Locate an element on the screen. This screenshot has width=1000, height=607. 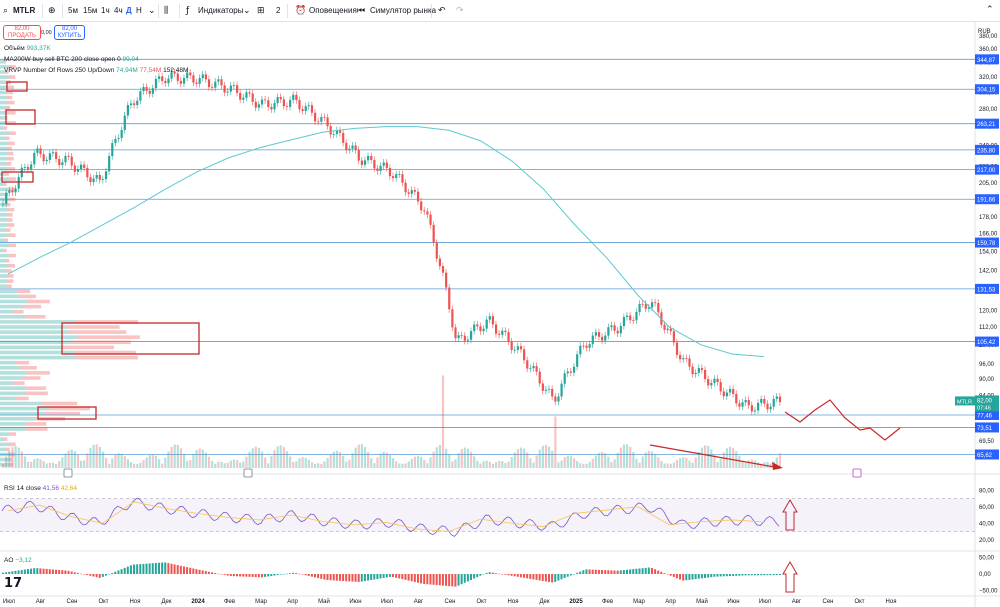
rsi-legend: RSI 14 close 41,56 42,64 is located at coordinates (40, 488).